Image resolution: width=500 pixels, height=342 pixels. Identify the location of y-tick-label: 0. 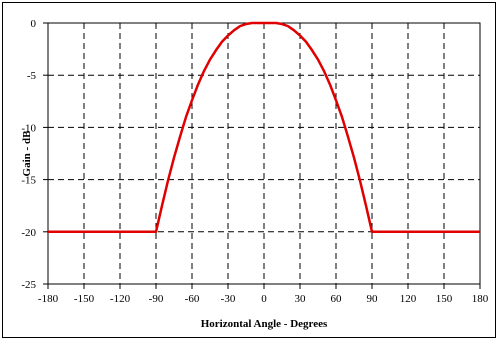
(34, 24).